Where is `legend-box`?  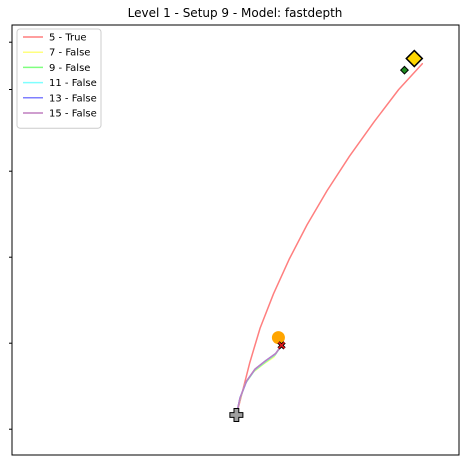 legend-box is located at coordinates (59, 78).